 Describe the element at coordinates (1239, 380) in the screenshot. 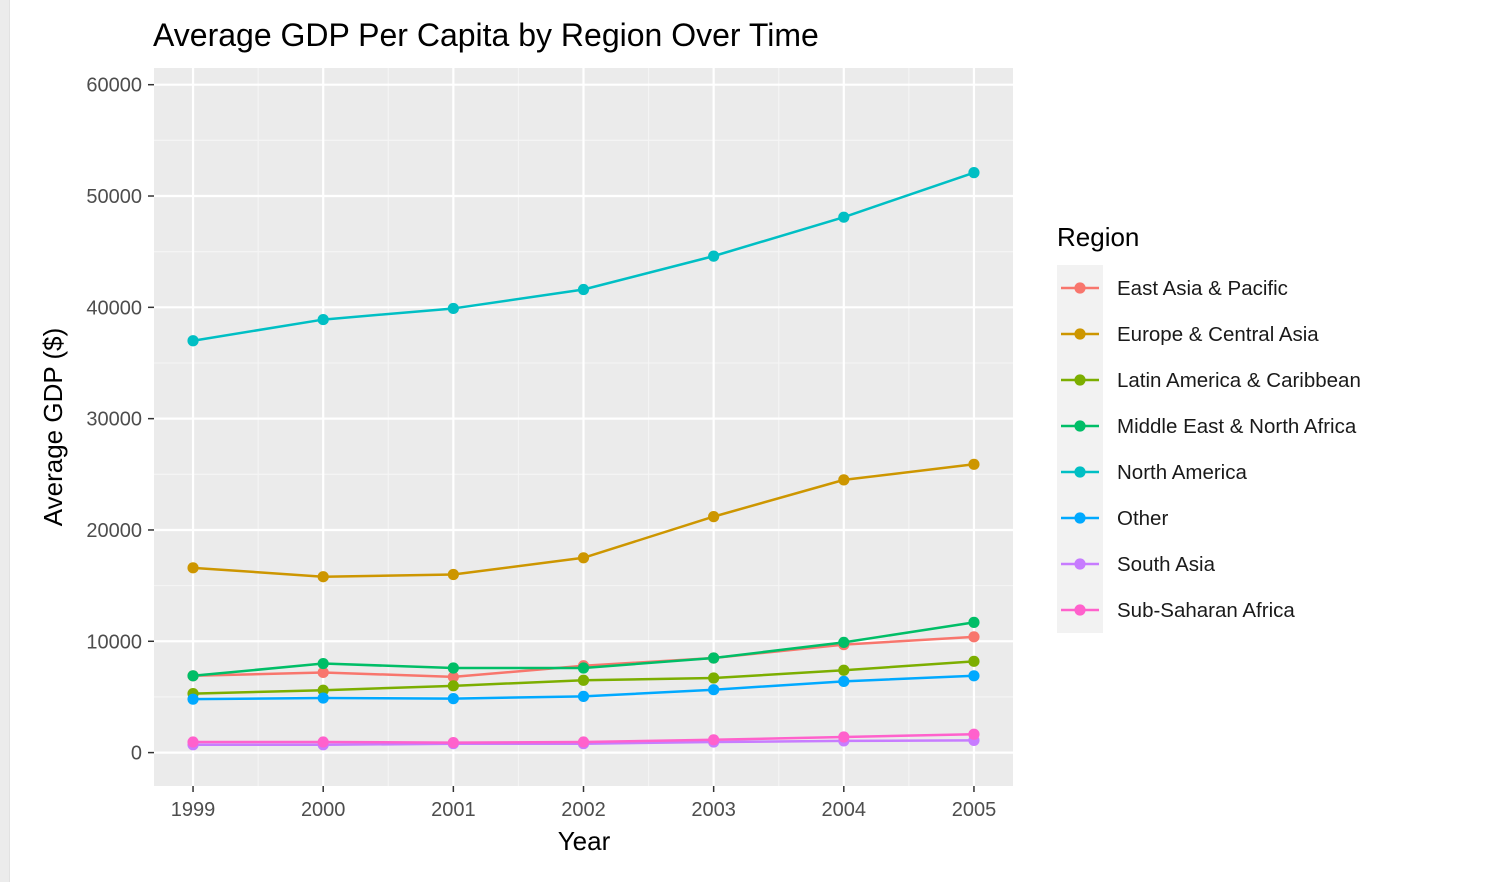

I see `legend-label: Latin America & Caribbean` at that location.